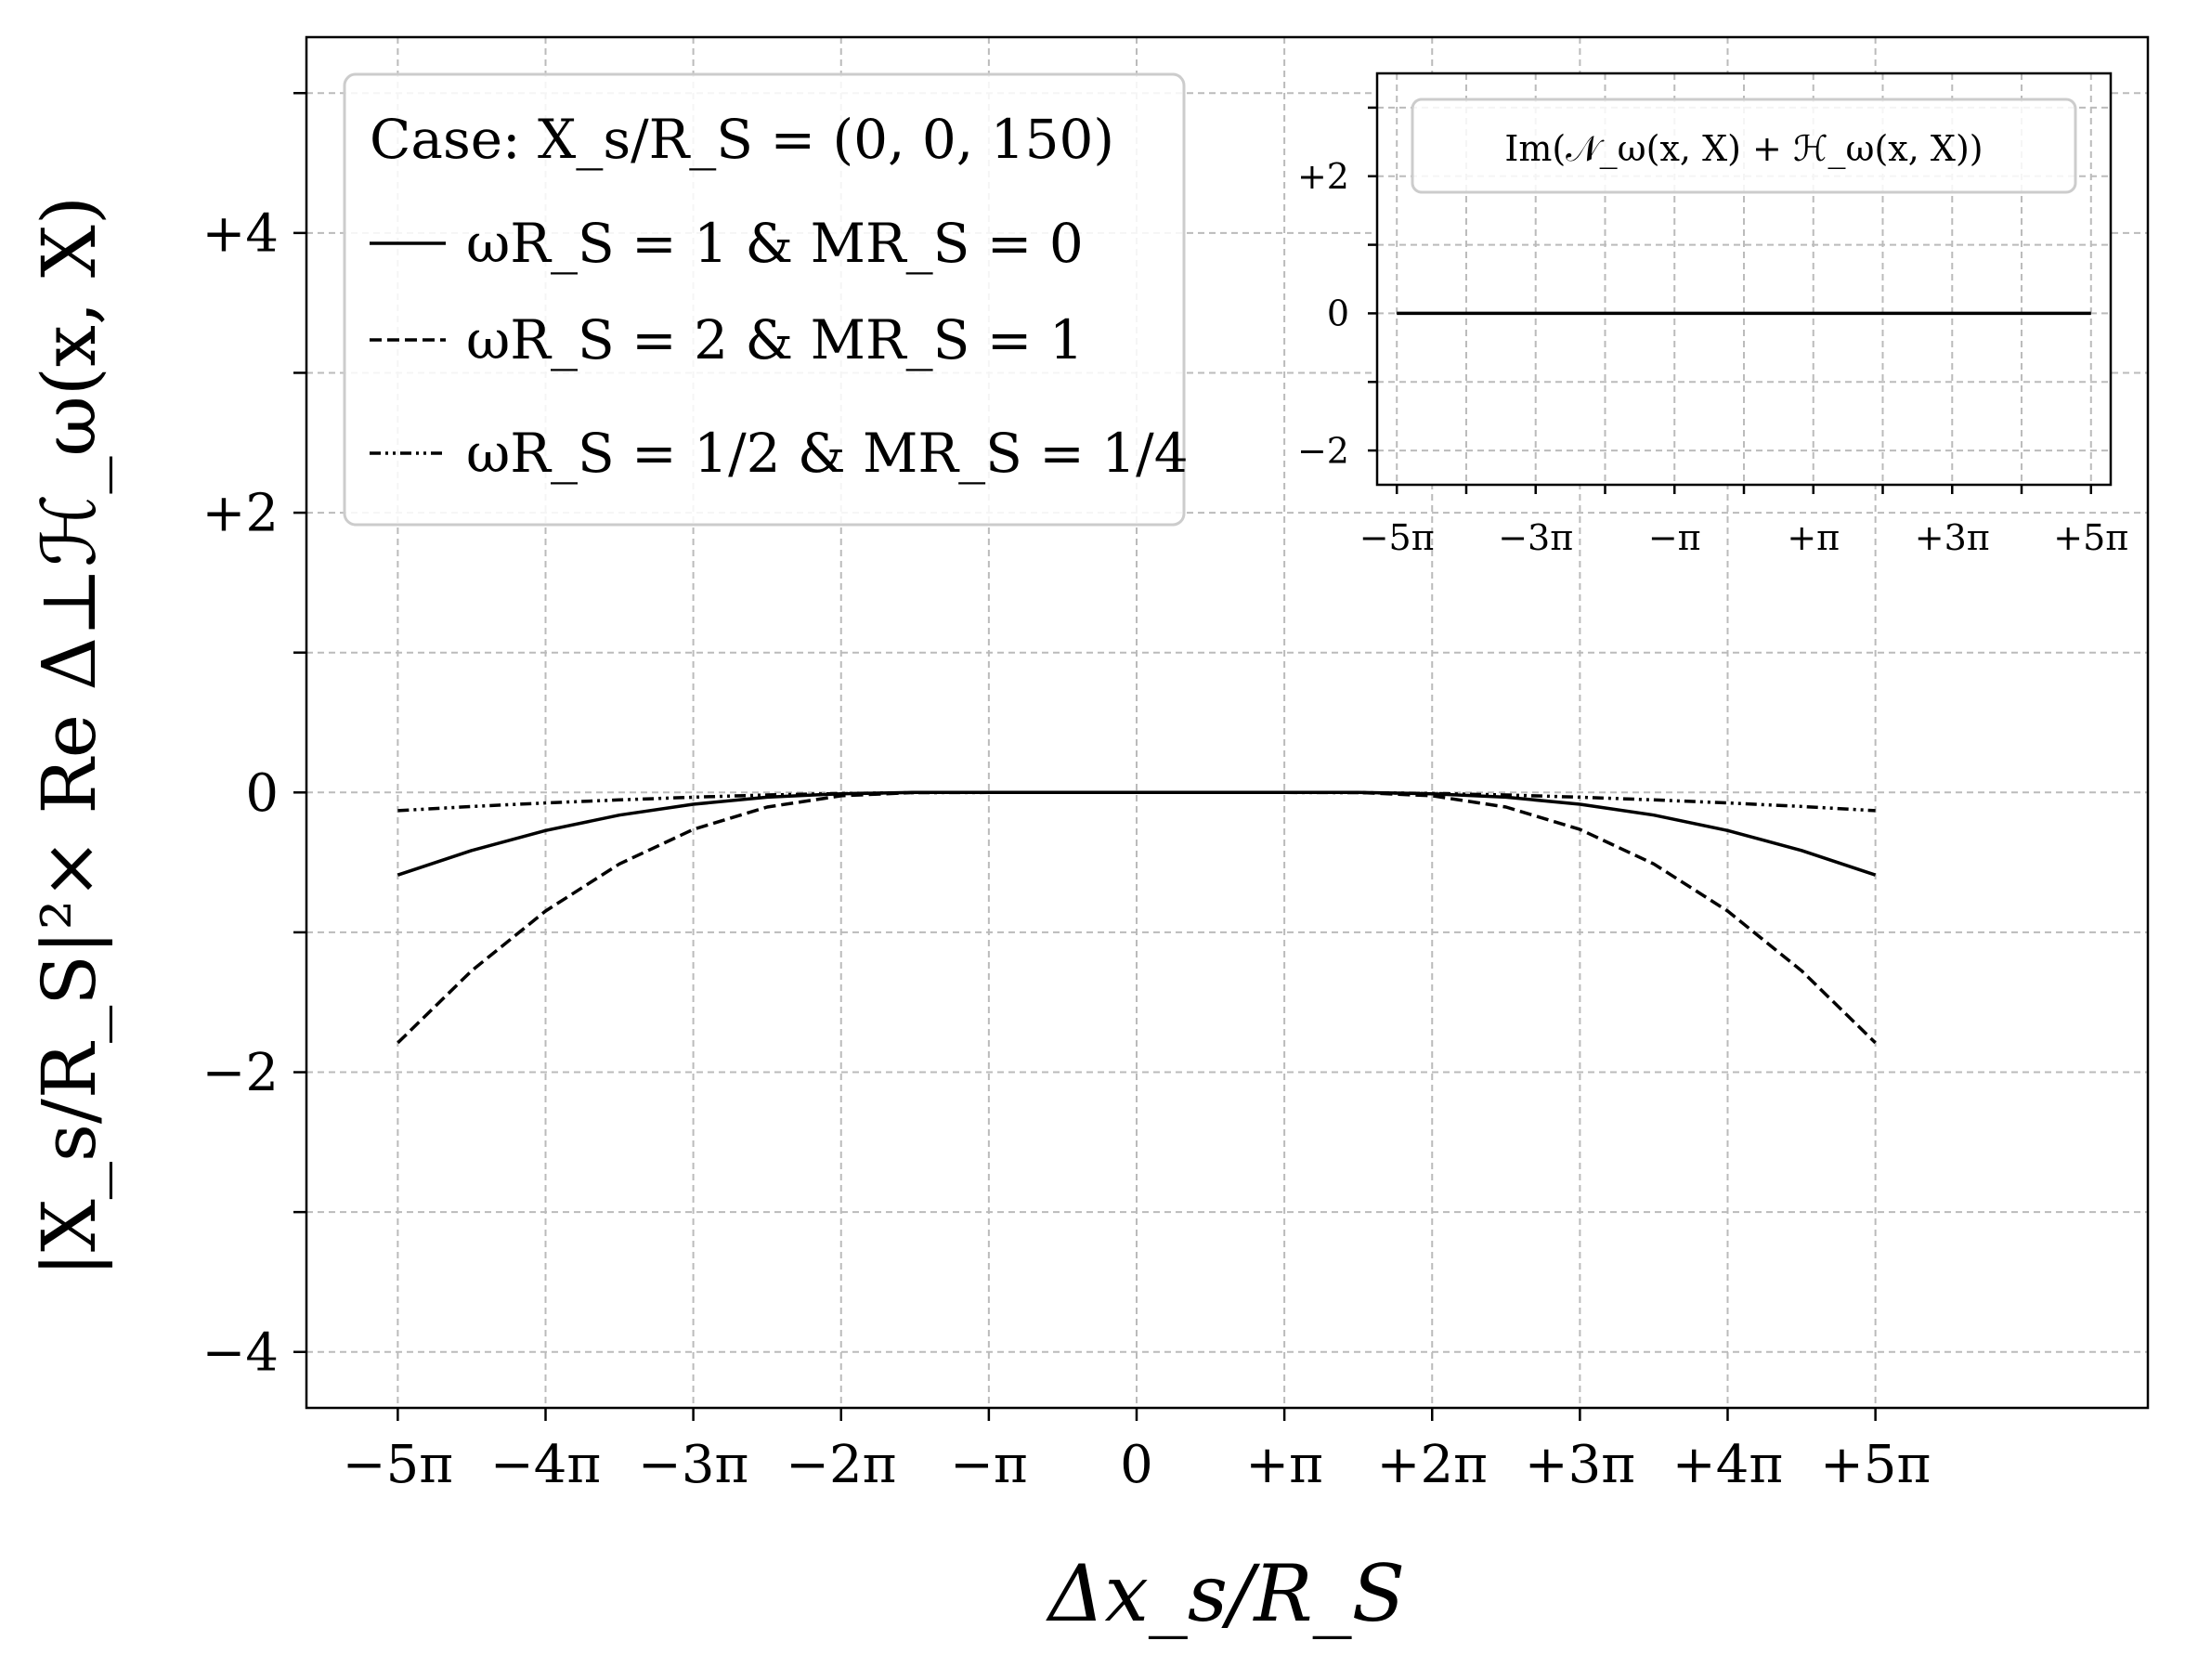  Describe the element at coordinates (1225, 1593) in the screenshot. I see `x-axis-label: Δx_s/R_S` at that location.